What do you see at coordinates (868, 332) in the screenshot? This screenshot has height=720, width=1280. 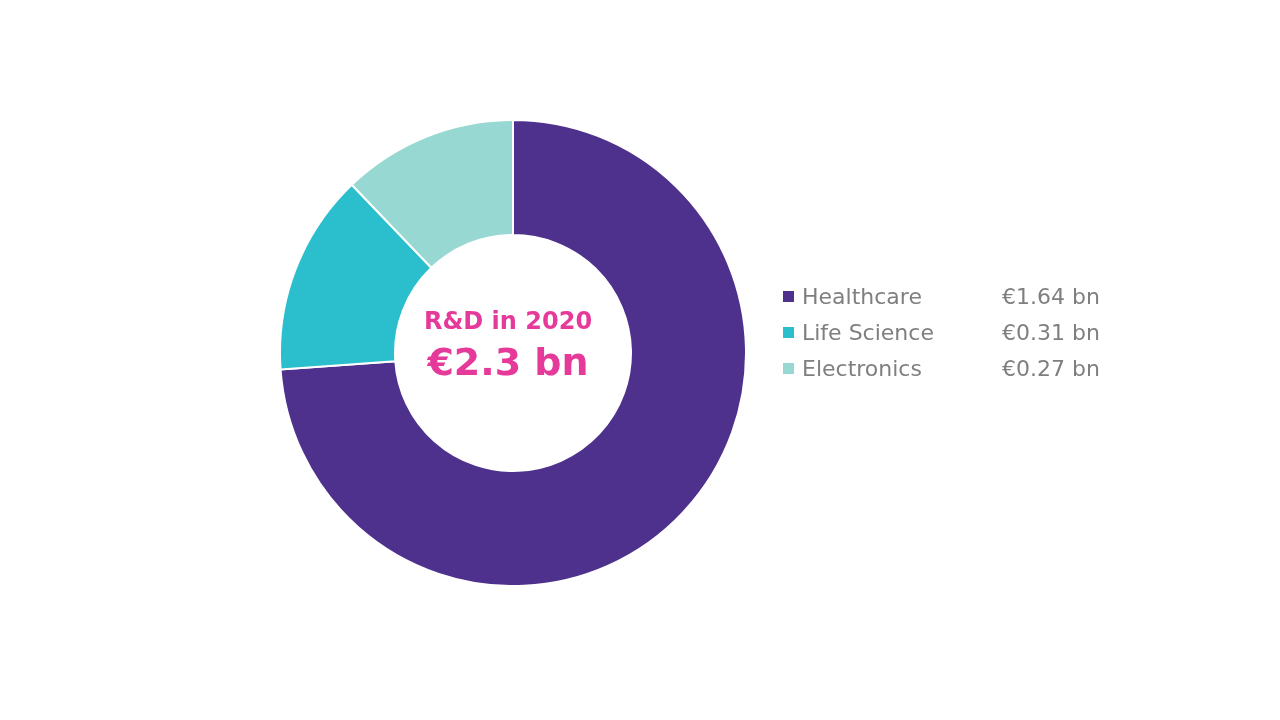 I see `legend-label: Life Science` at bounding box center [868, 332].